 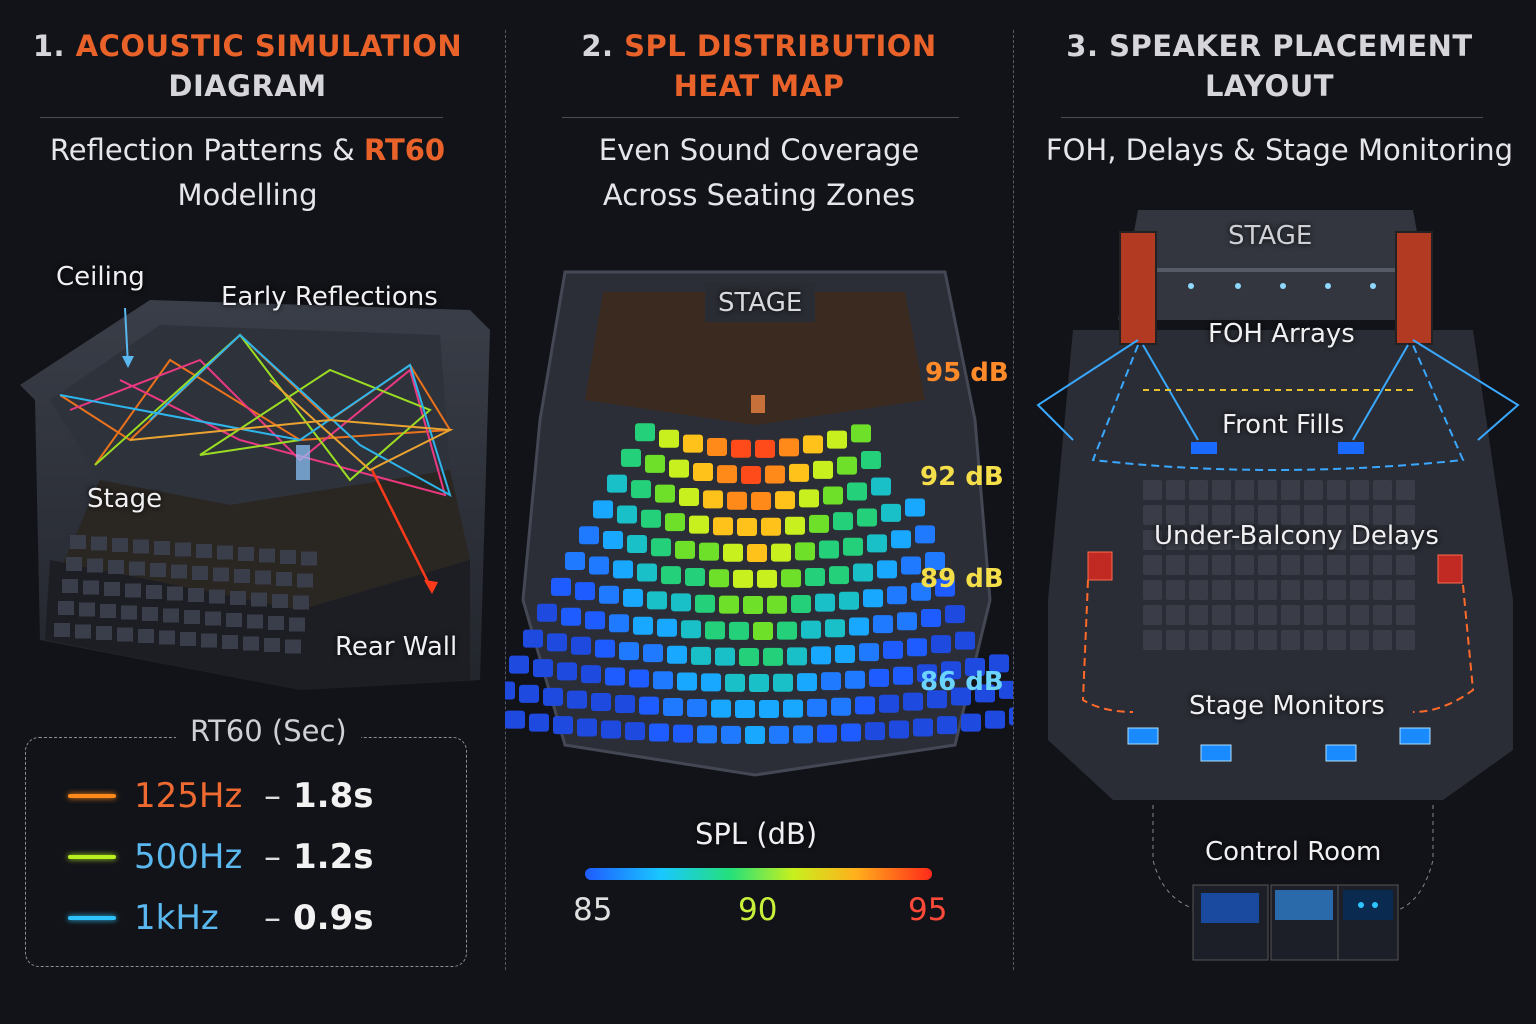 What do you see at coordinates (220, 857) in the screenshot?
I see `legend-row: 500Hz – 1.2s` at bounding box center [220, 857].